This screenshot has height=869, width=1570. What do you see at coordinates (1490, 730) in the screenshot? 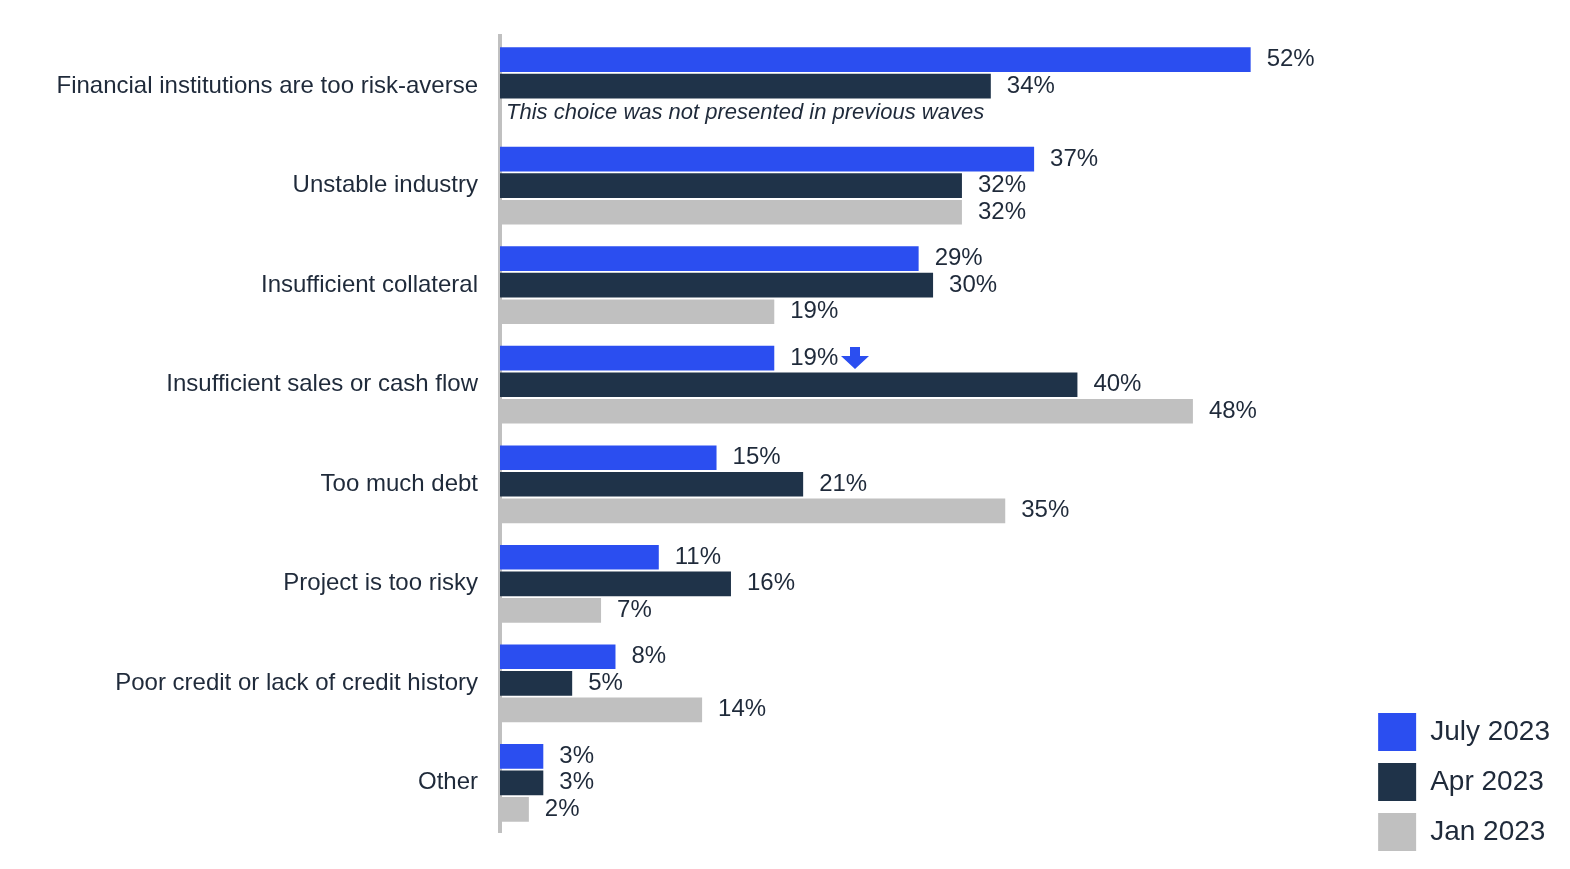
I see `legend-label: July 2023` at bounding box center [1490, 730].